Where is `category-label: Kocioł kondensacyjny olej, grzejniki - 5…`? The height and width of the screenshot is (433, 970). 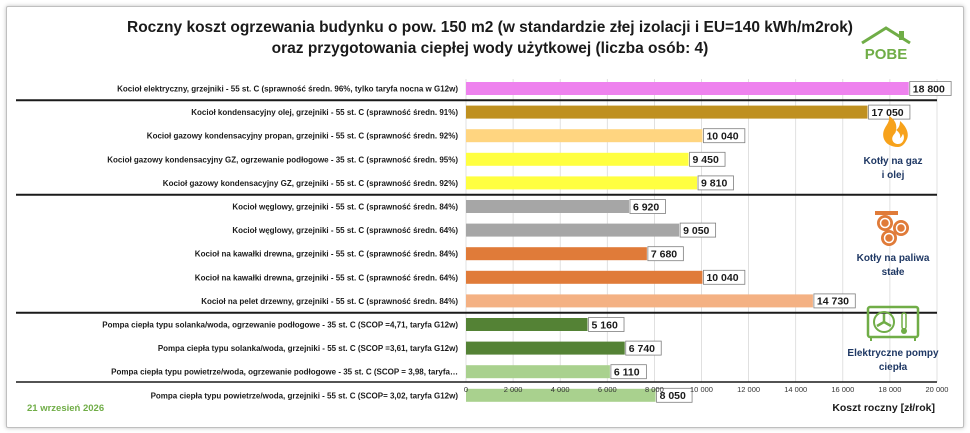
category-label: Kocioł kondensacyjny olej, grzejniki - 5… is located at coordinates (324, 112).